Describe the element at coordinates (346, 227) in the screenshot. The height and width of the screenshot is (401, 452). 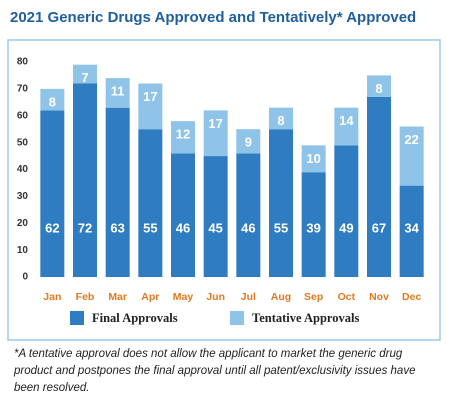
I see `value-label: 49` at that location.